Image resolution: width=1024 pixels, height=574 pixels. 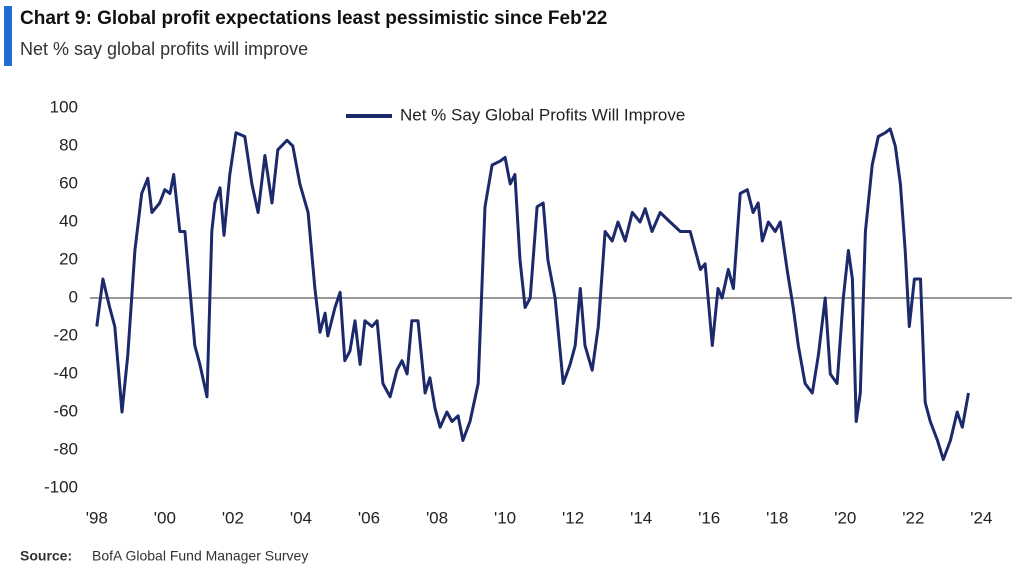 I want to click on x-tick-label: '98, so click(x=97, y=517).